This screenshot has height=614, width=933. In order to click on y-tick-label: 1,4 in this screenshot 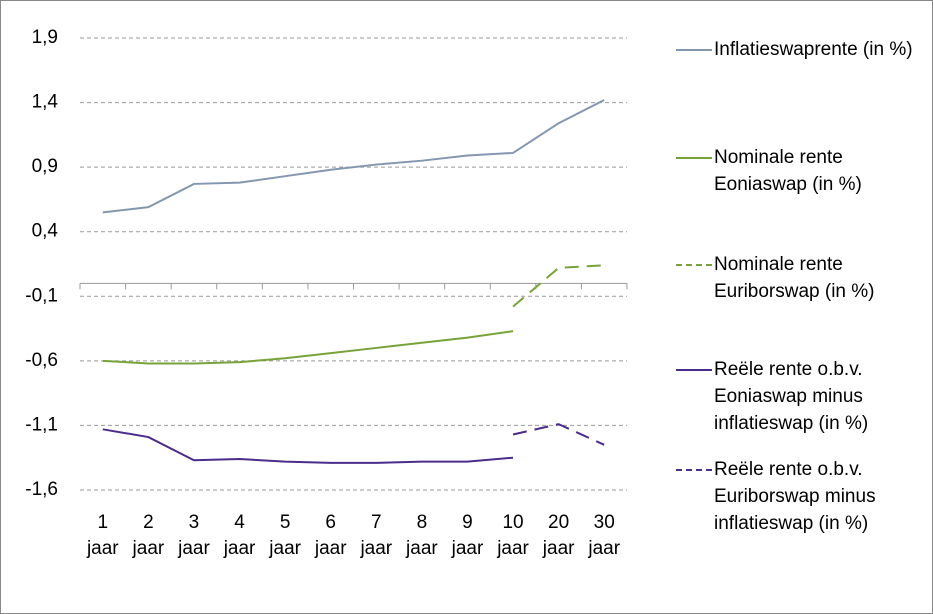, I will do `click(45, 102)`.